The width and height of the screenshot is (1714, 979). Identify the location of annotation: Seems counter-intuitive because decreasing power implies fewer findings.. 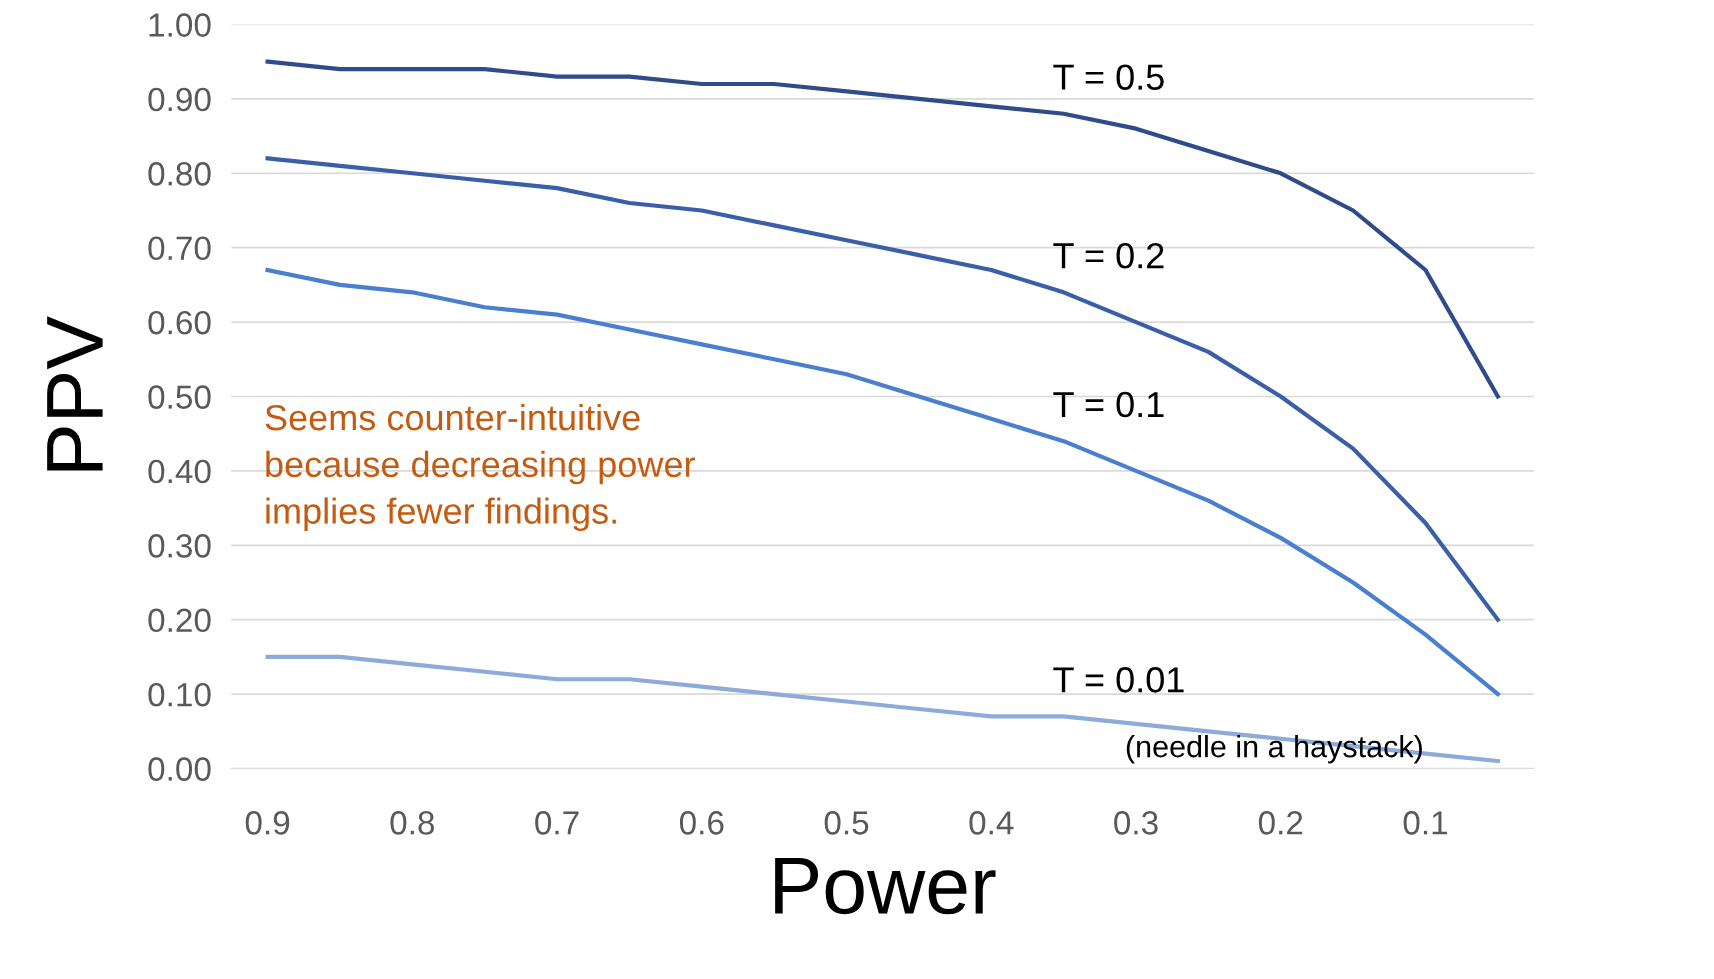
(480, 467).